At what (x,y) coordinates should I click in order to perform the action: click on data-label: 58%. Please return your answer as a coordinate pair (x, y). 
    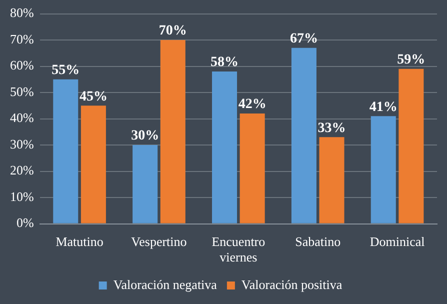
    Looking at the image, I should click on (224, 62).